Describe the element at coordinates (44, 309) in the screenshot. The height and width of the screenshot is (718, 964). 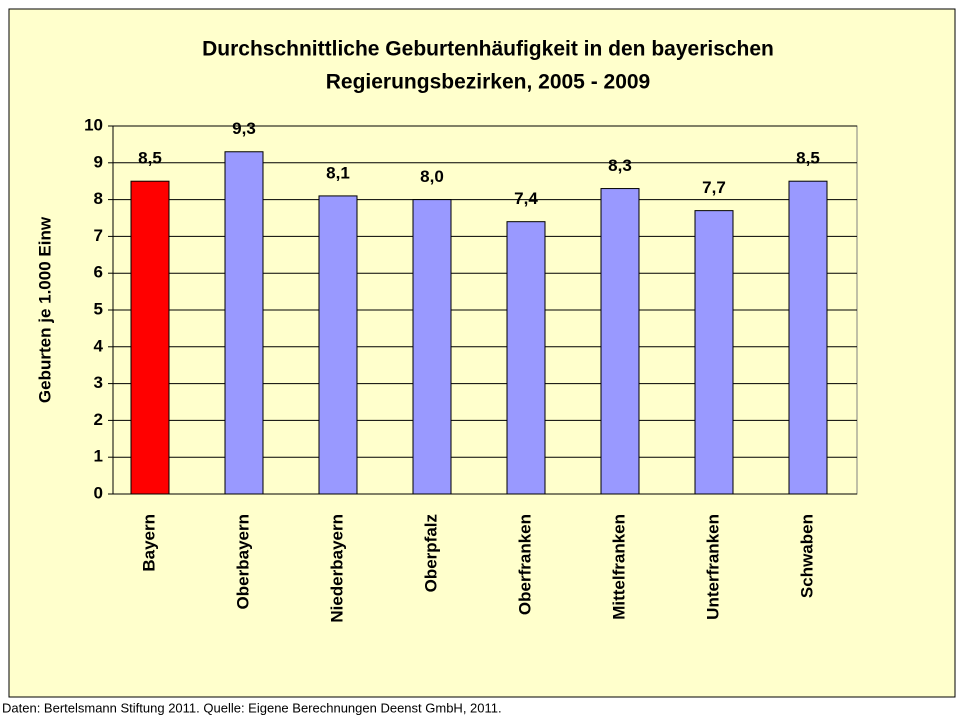
I see `y-axis-label: Geburten je 1.000 Einw` at that location.